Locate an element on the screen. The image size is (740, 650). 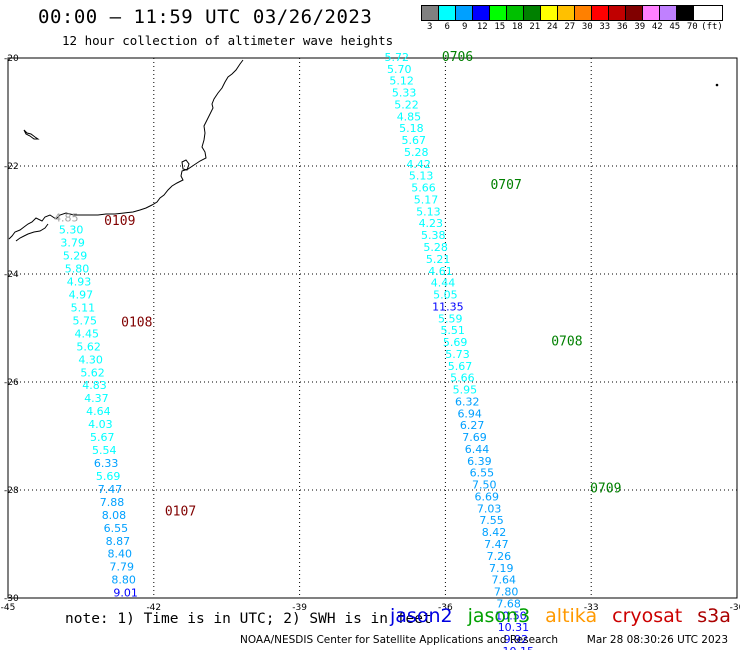
swh-value: 5.73 is located at coordinates (457, 354).